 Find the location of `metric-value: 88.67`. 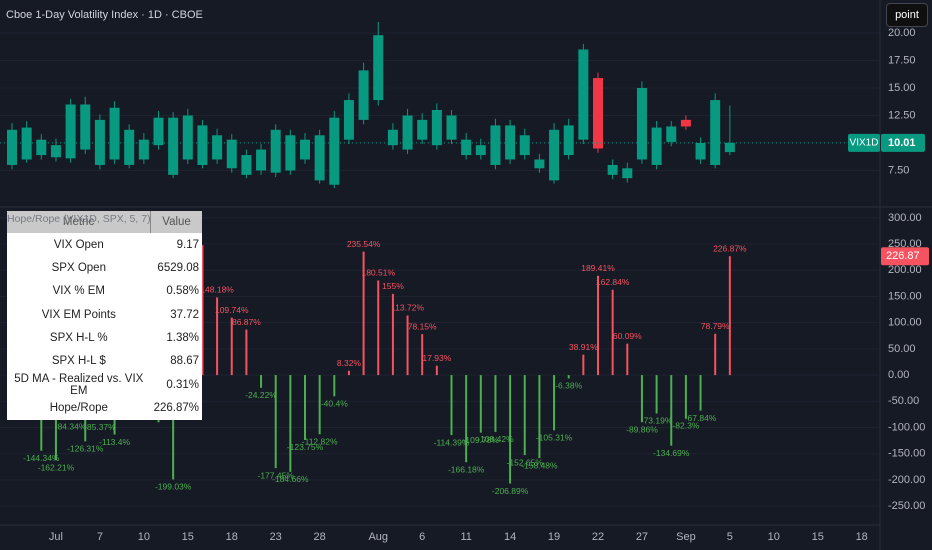

metric-value: 88.67 is located at coordinates (184, 361).